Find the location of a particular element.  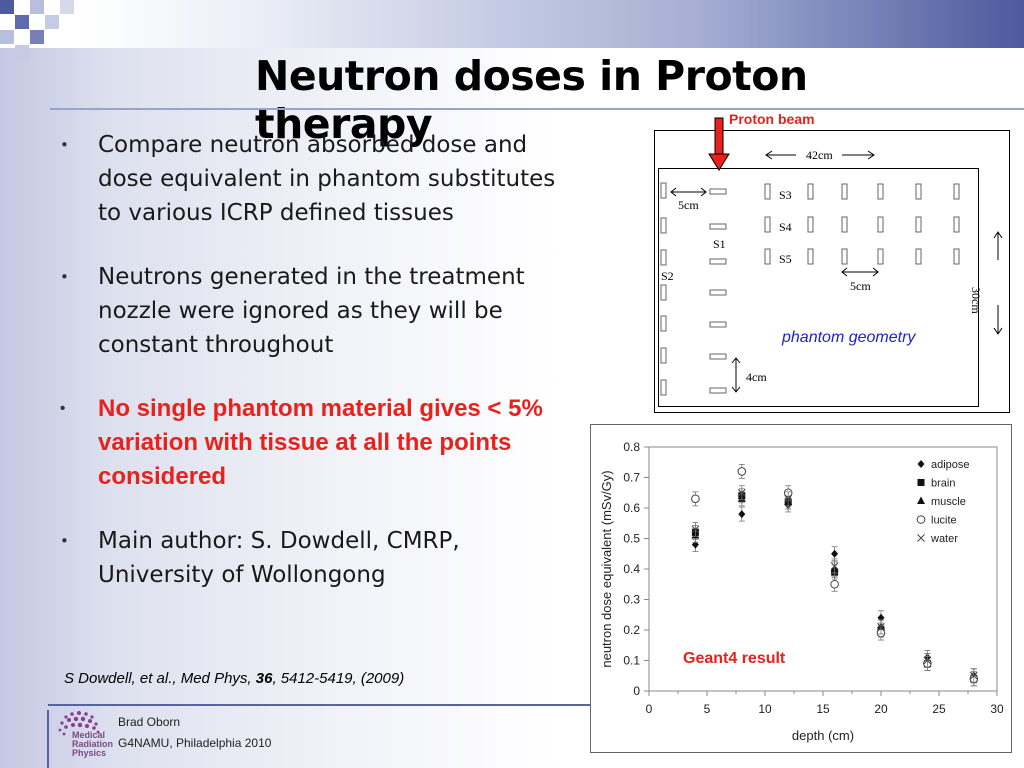

citation-pages: , 5412-5419, (2009) is located at coordinates (338, 678).